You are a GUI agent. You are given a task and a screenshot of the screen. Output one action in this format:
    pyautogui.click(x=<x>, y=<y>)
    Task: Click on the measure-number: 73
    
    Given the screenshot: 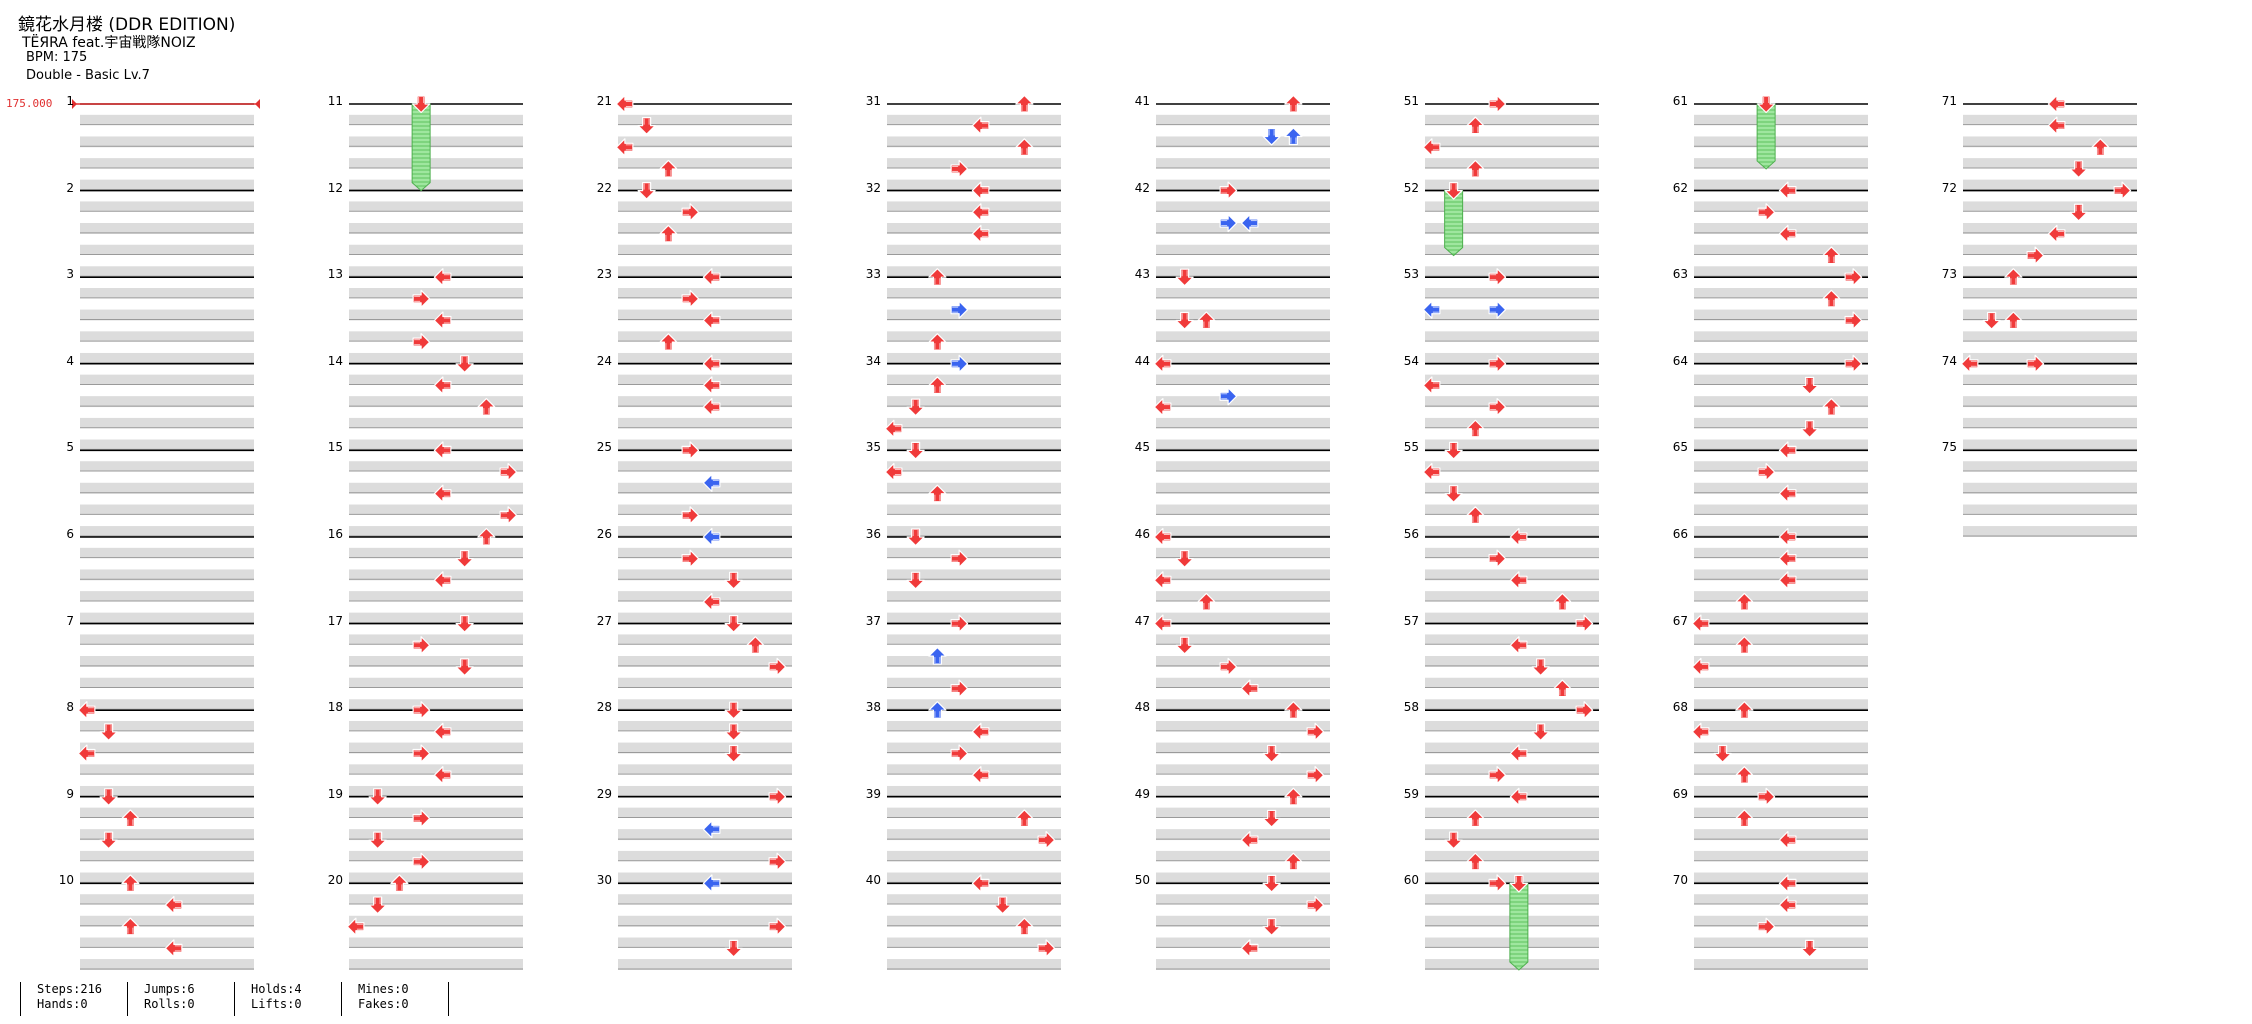 What is the action you would take?
    pyautogui.click(x=1949, y=274)
    